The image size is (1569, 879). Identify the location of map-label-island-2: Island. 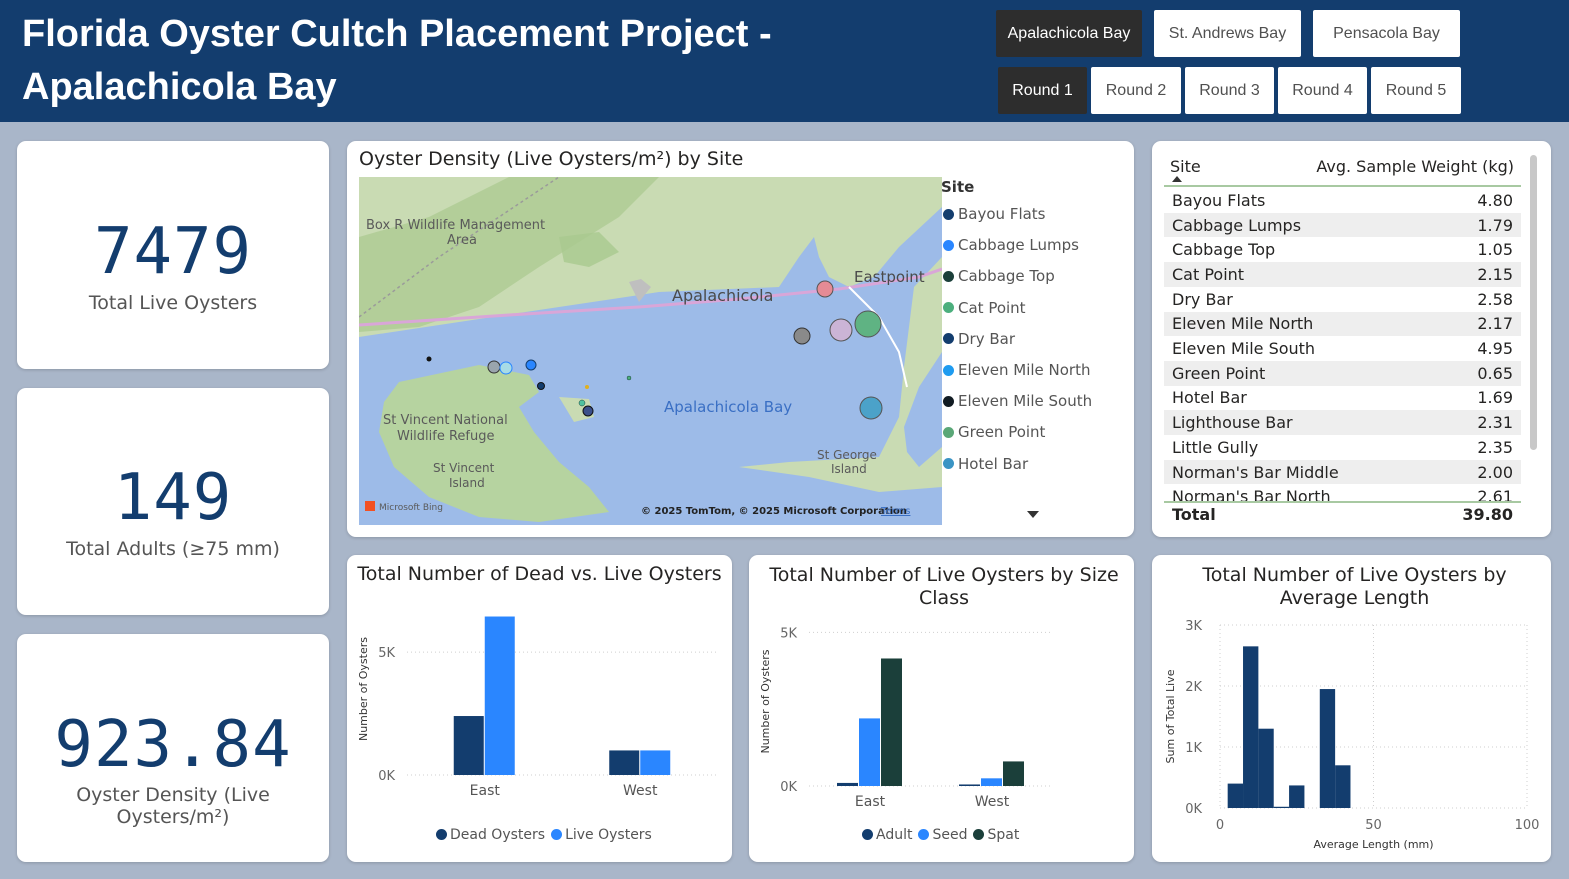
(467, 483).